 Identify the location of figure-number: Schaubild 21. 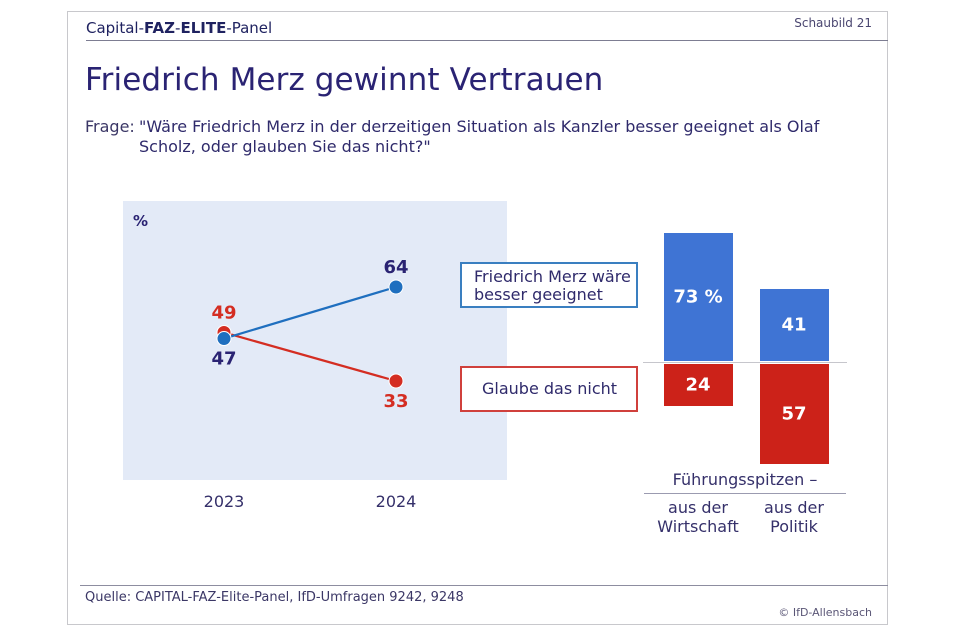
(833, 23).